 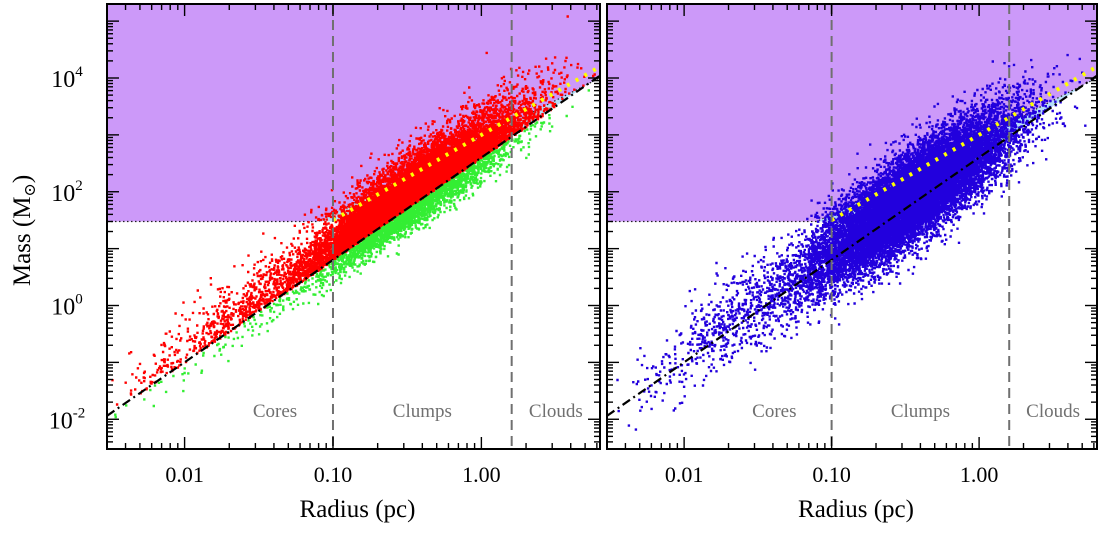 What do you see at coordinates (67, 192) in the screenshot?
I see `y-tick-label: 10²` at bounding box center [67, 192].